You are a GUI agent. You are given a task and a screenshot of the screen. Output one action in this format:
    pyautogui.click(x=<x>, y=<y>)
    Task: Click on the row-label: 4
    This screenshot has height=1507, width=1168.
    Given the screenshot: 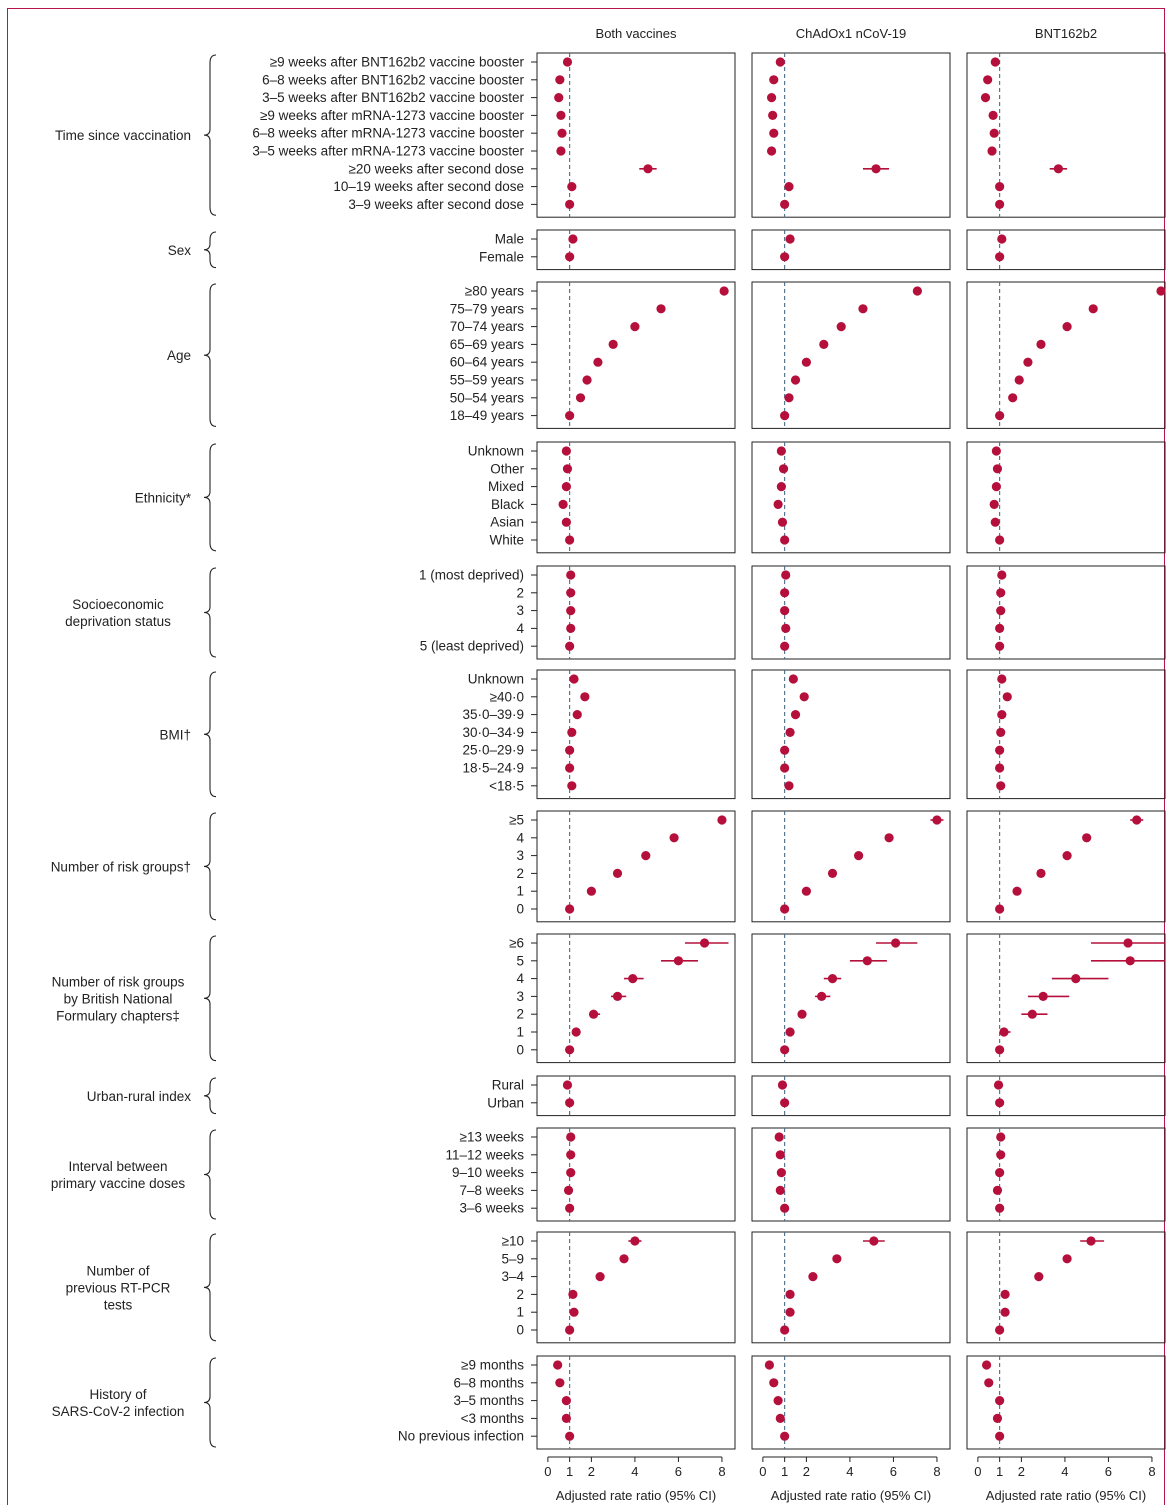 What is the action you would take?
    pyautogui.click(x=520, y=628)
    